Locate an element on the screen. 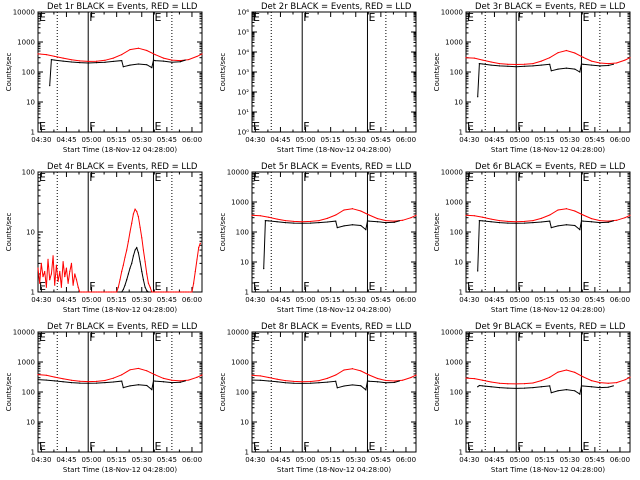 Image resolution: width=640 pixels, height=480 pixels. y-tick-label: 1000 is located at coordinates (454, 203).